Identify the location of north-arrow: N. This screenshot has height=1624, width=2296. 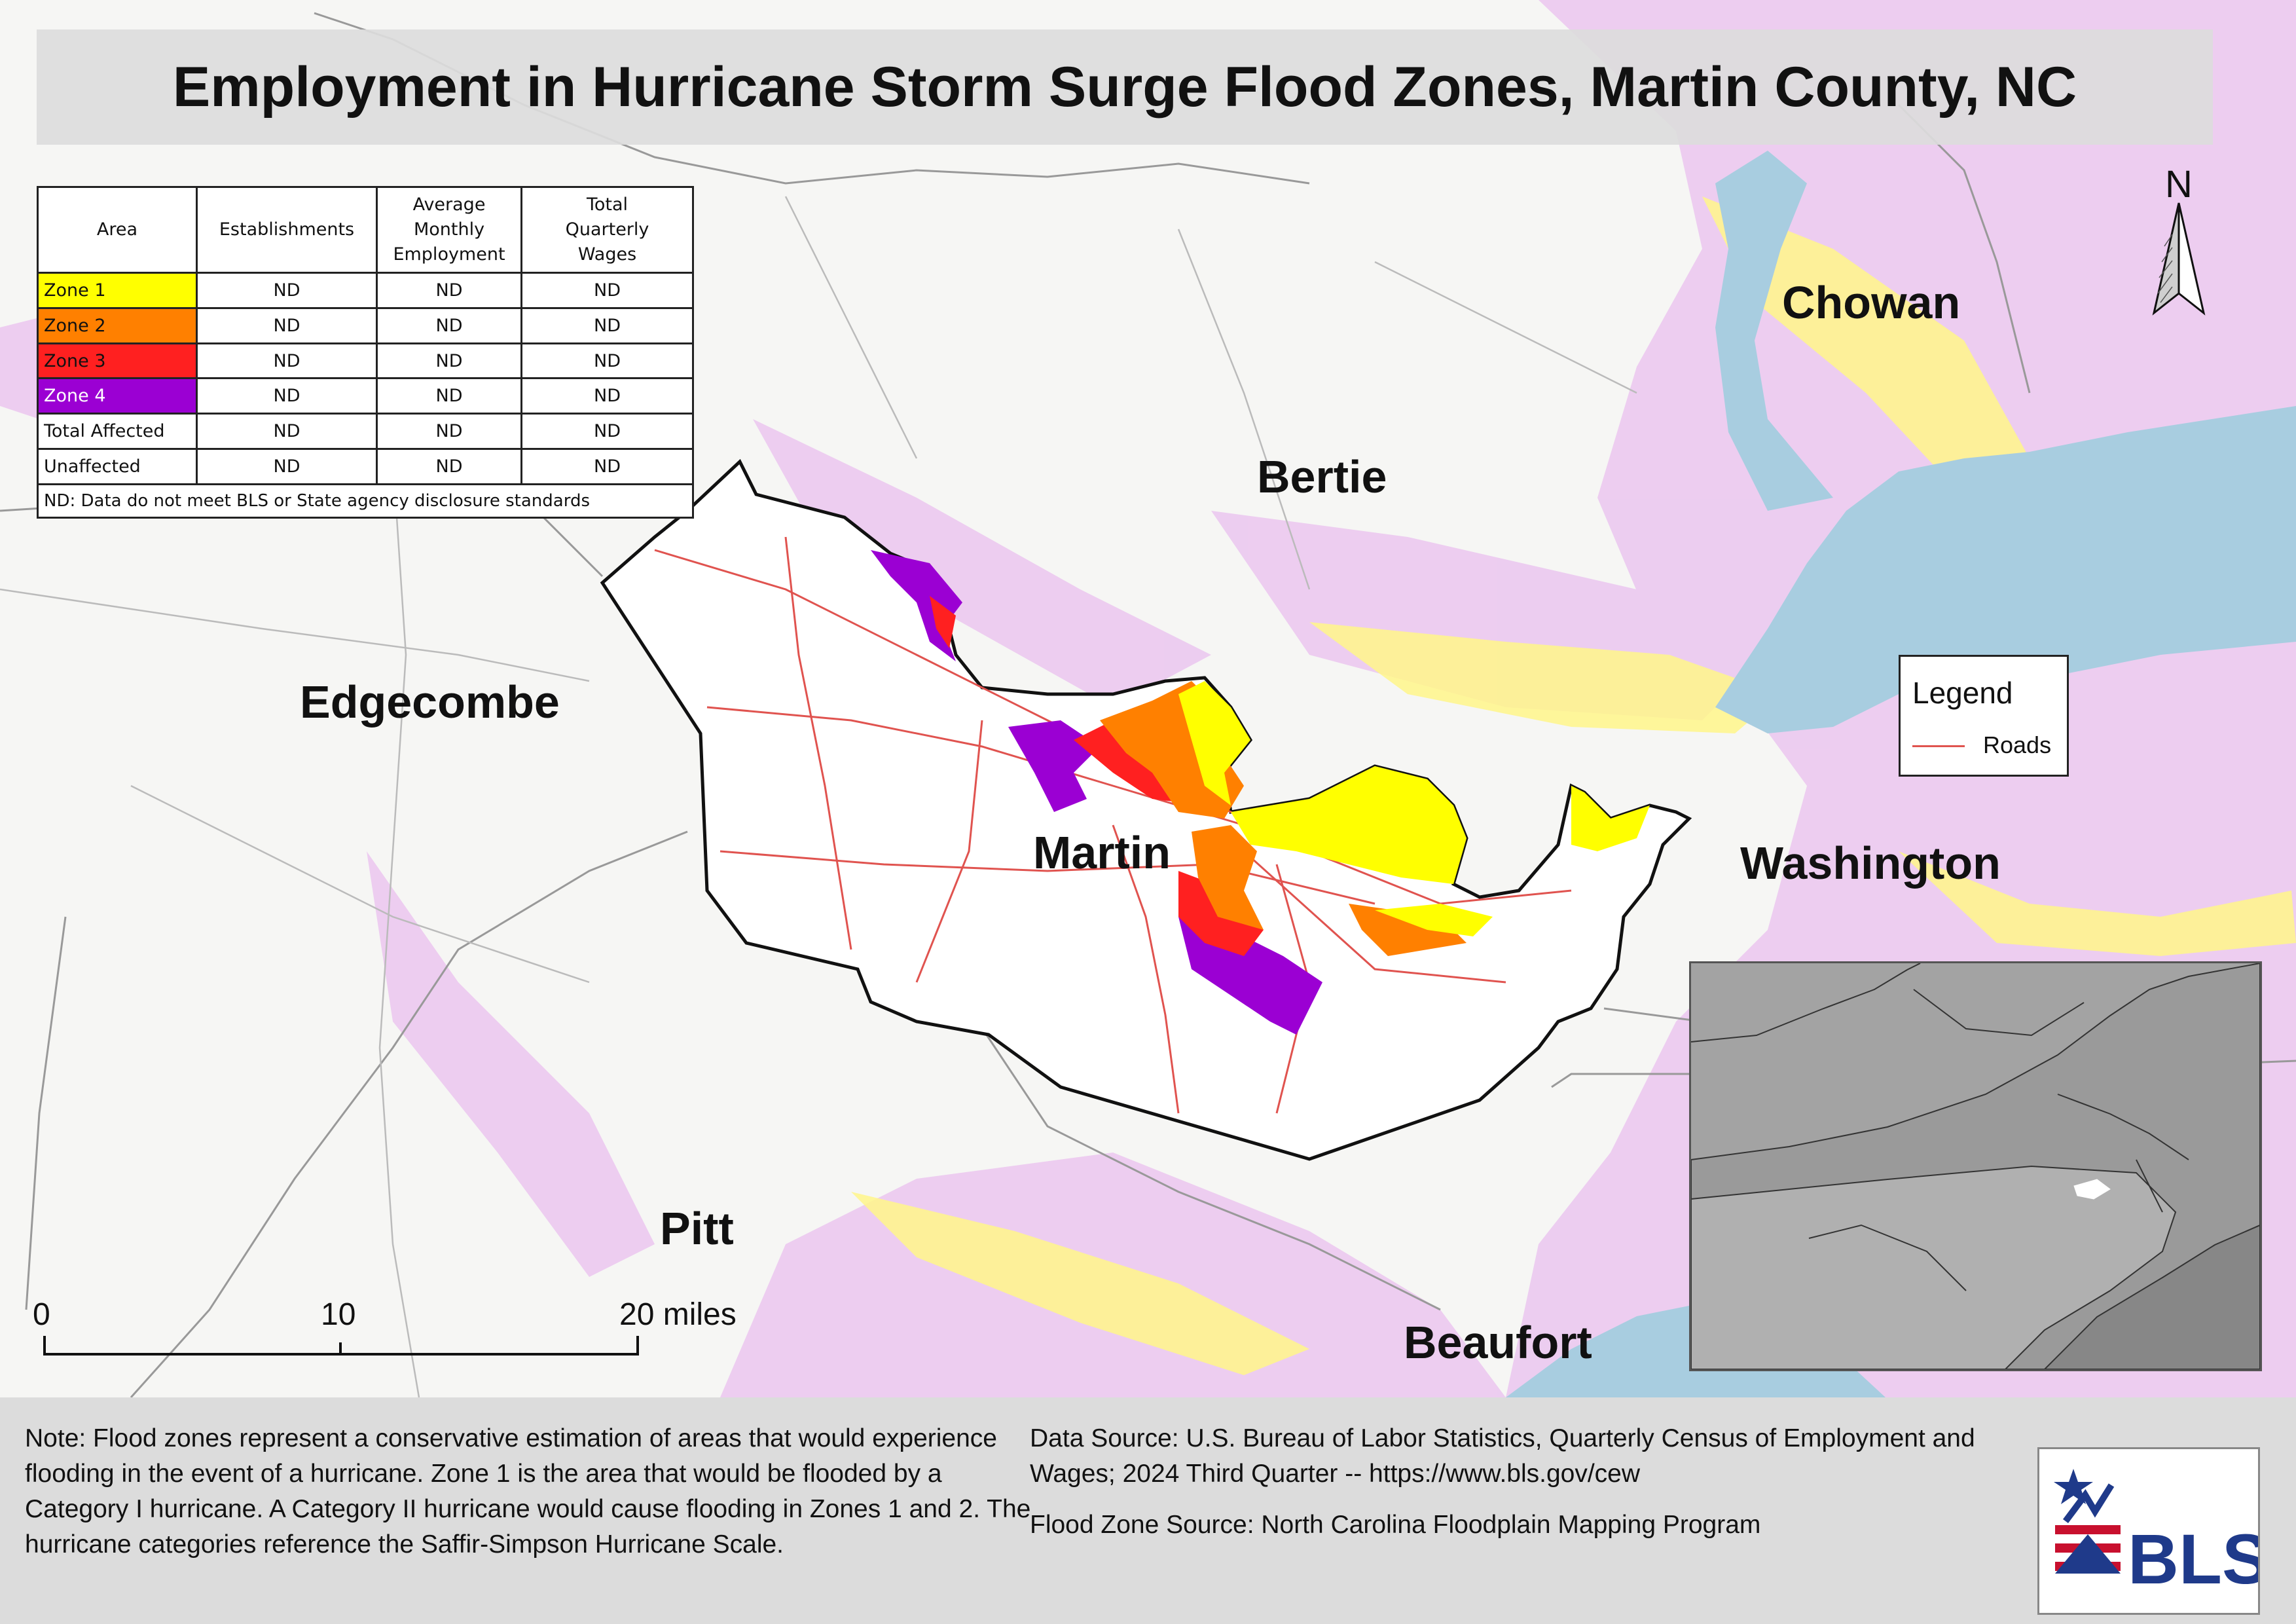
(2179, 241).